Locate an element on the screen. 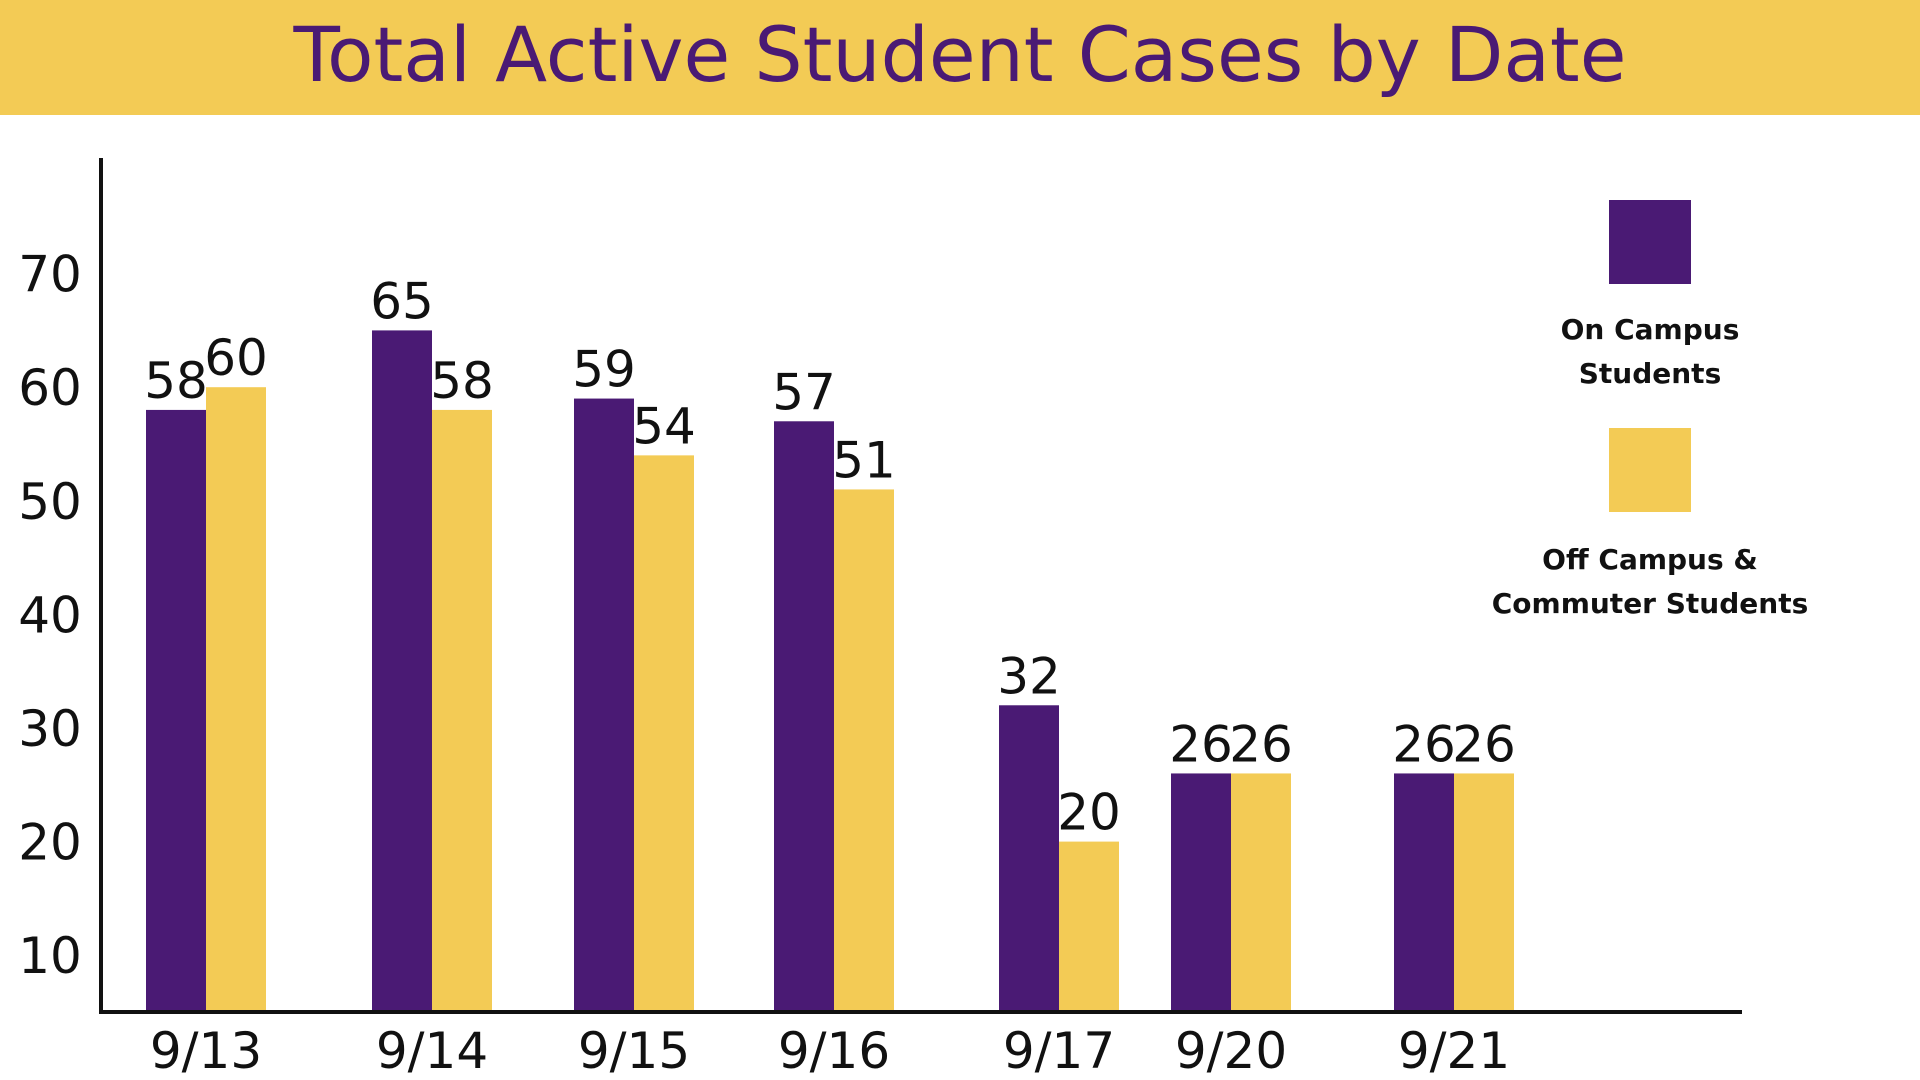 The width and height of the screenshot is (1920, 1080). y-tick-label-40: 40 is located at coordinates (50, 615).